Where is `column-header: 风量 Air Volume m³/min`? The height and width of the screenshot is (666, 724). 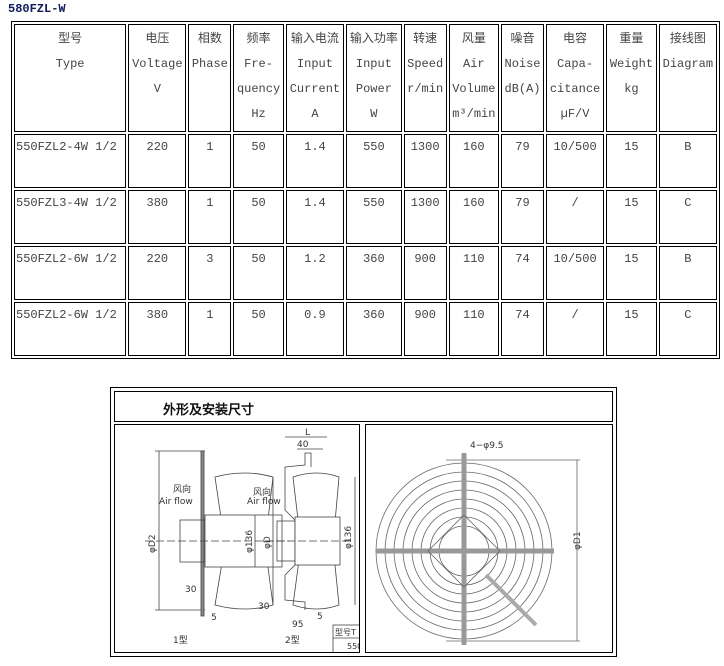 column-header: 风量 Air Volume m³/min is located at coordinates (474, 78).